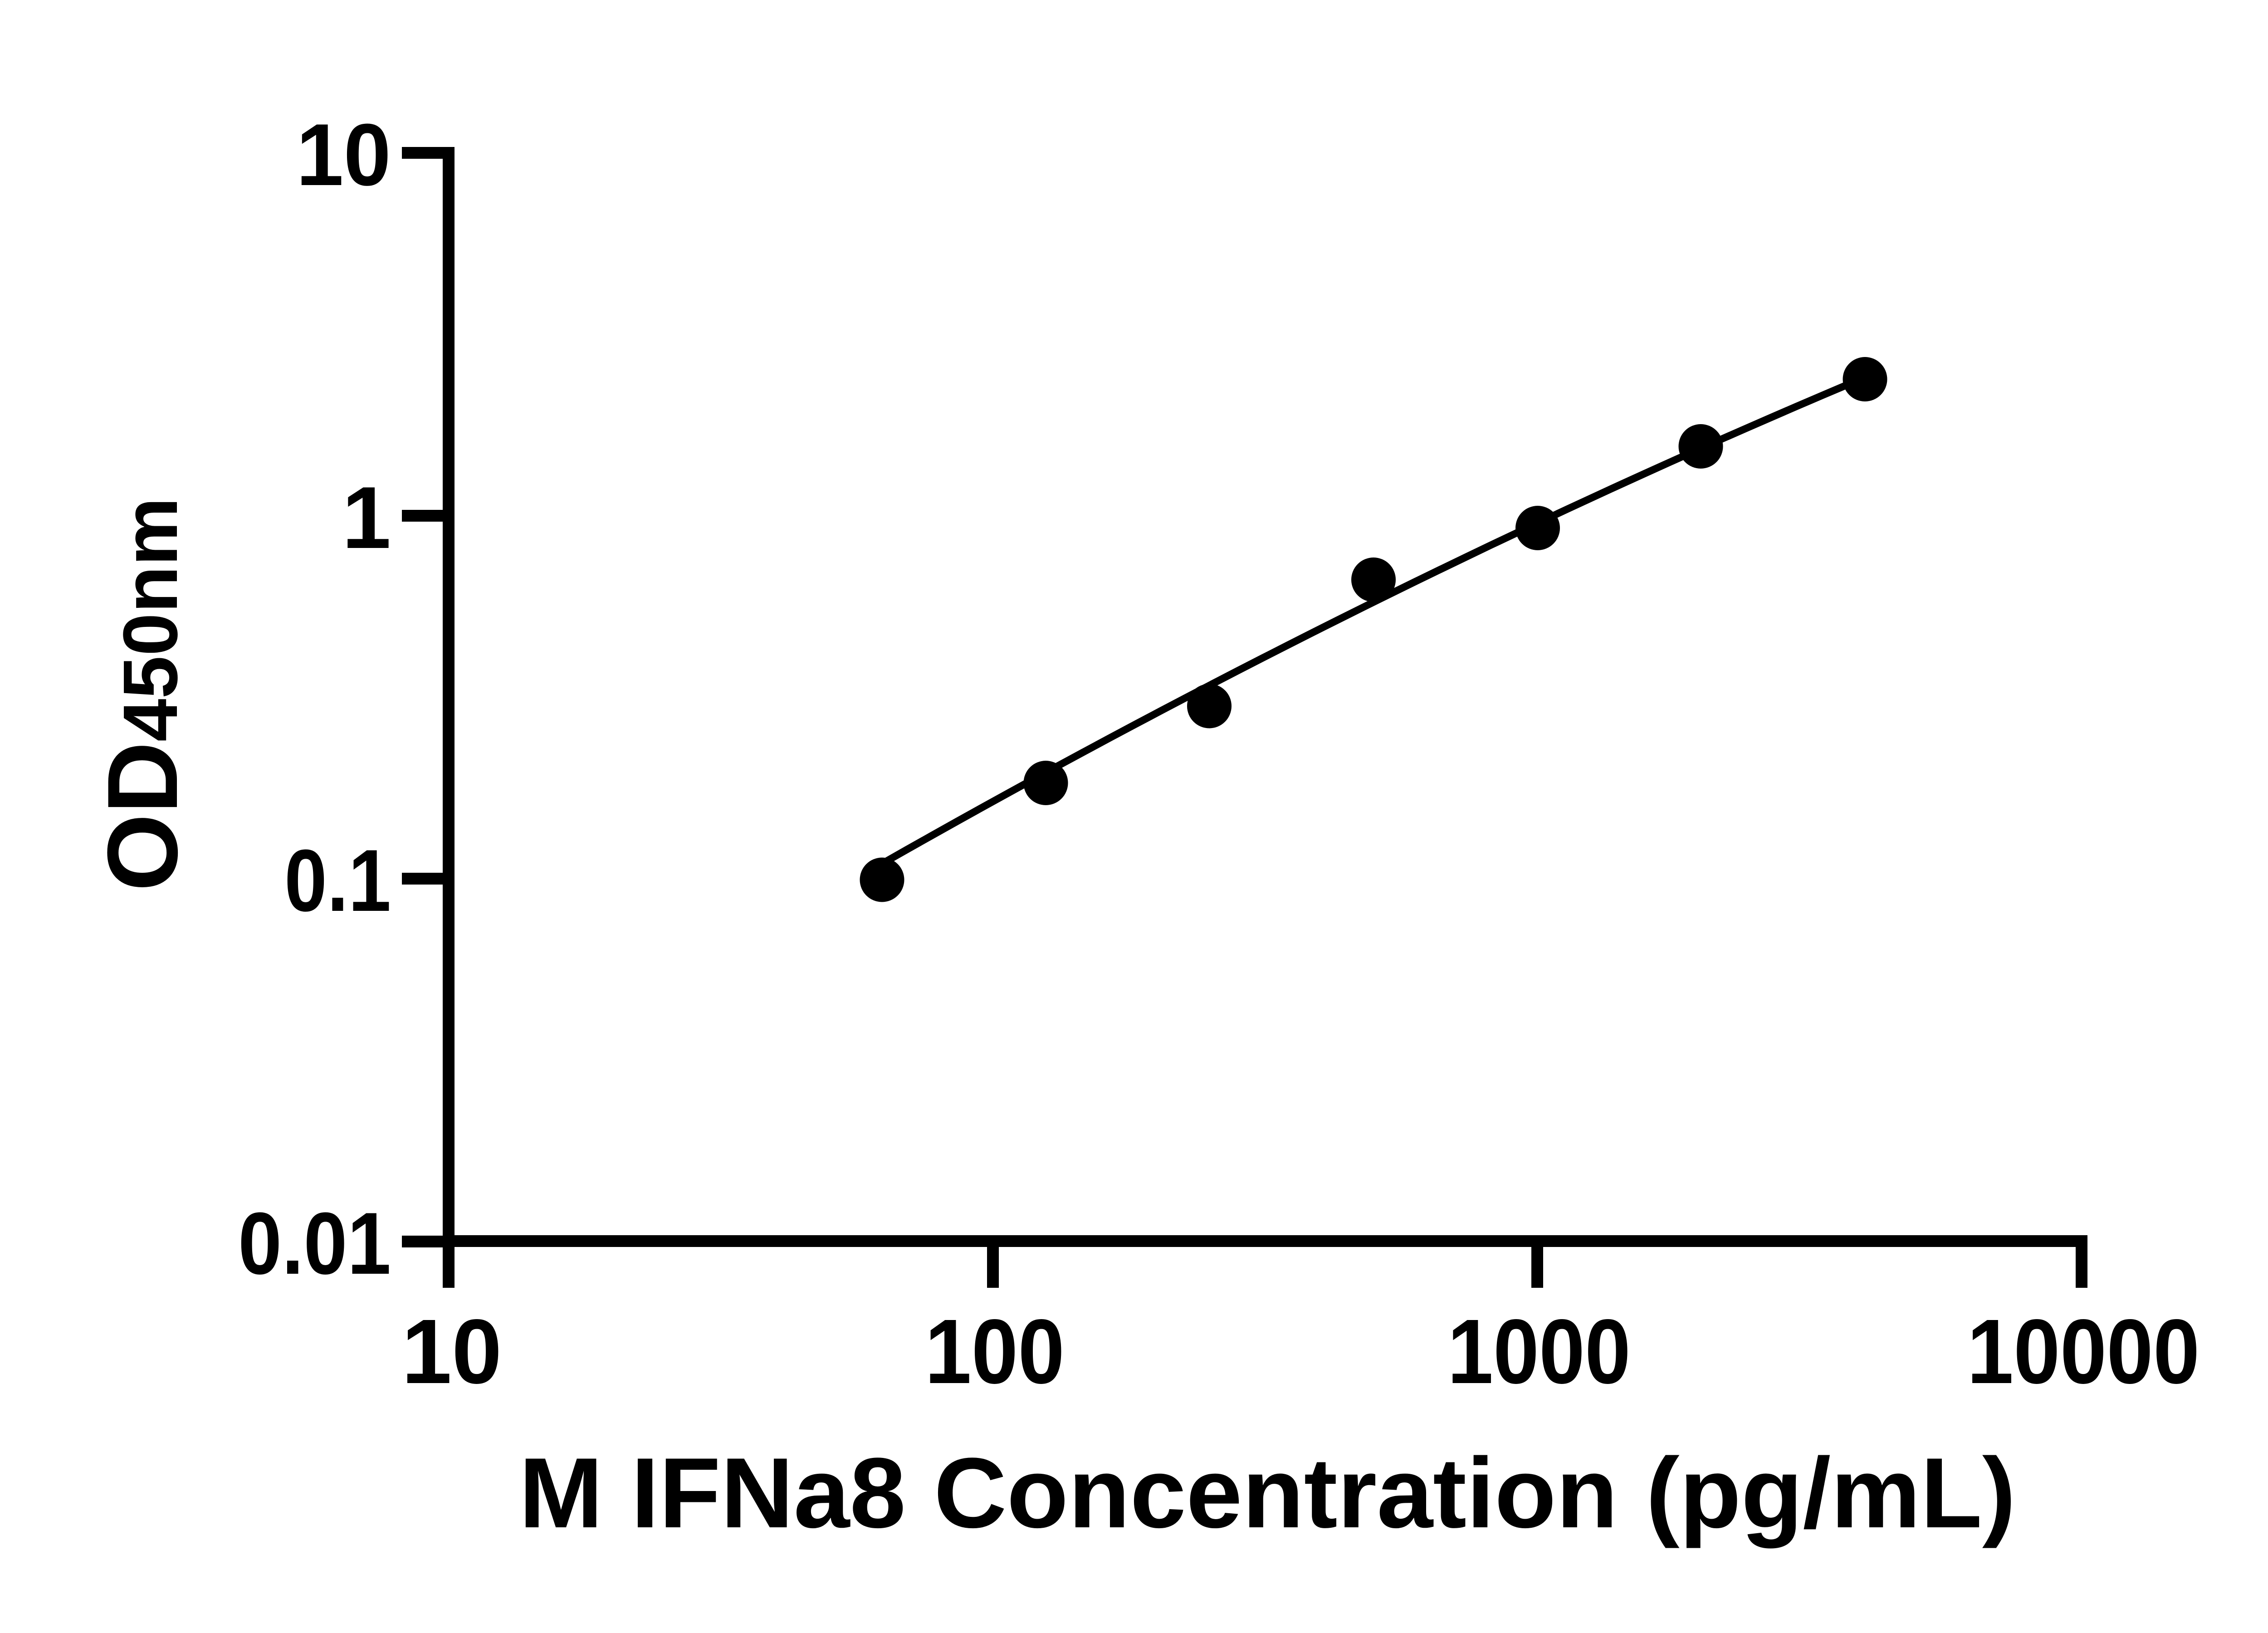 This screenshot has height=1633, width=2268. Describe the element at coordinates (1268, 1493) in the screenshot. I see `svg-text: M IFNa8 Concentration (pg/mL)` at that location.